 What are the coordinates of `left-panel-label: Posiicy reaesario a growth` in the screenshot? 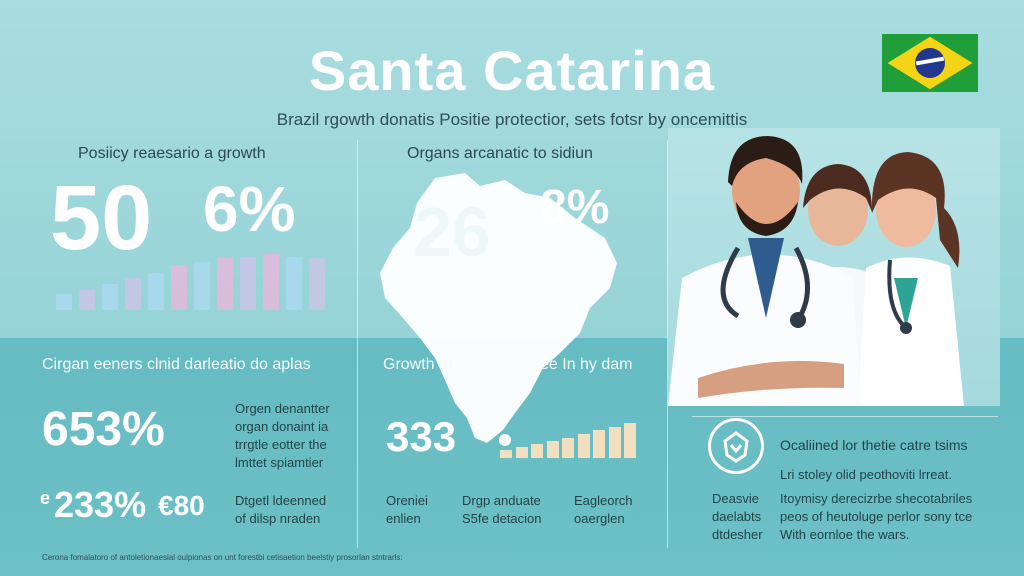 It's located at (172, 153).